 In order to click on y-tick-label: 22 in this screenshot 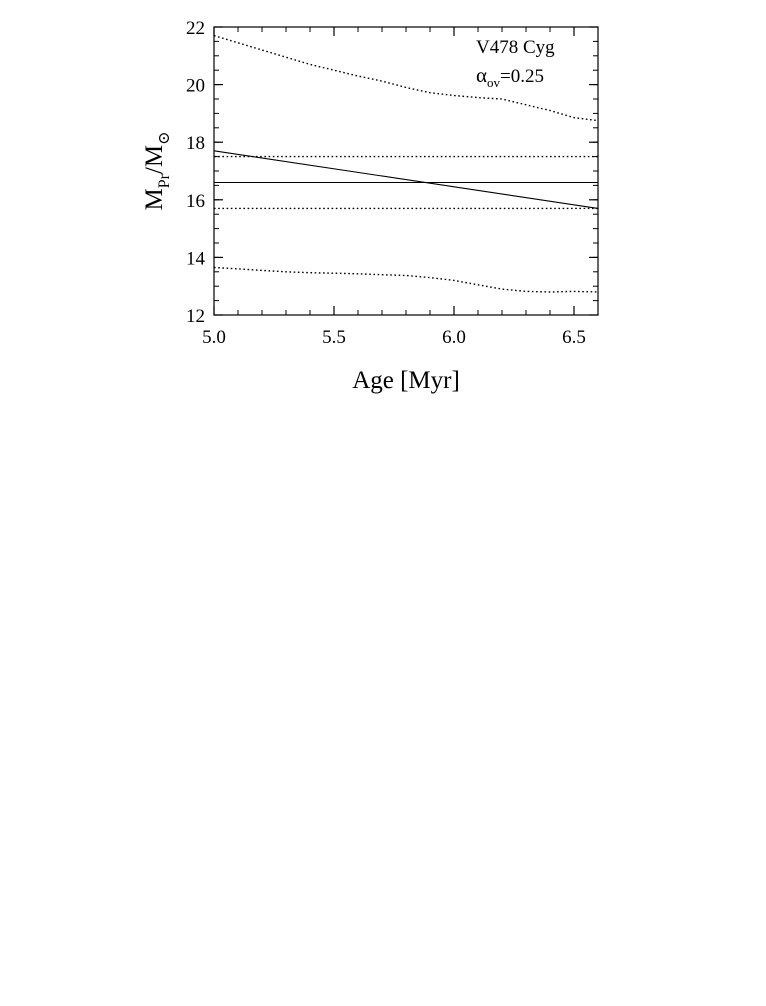, I will do `click(195, 28)`.